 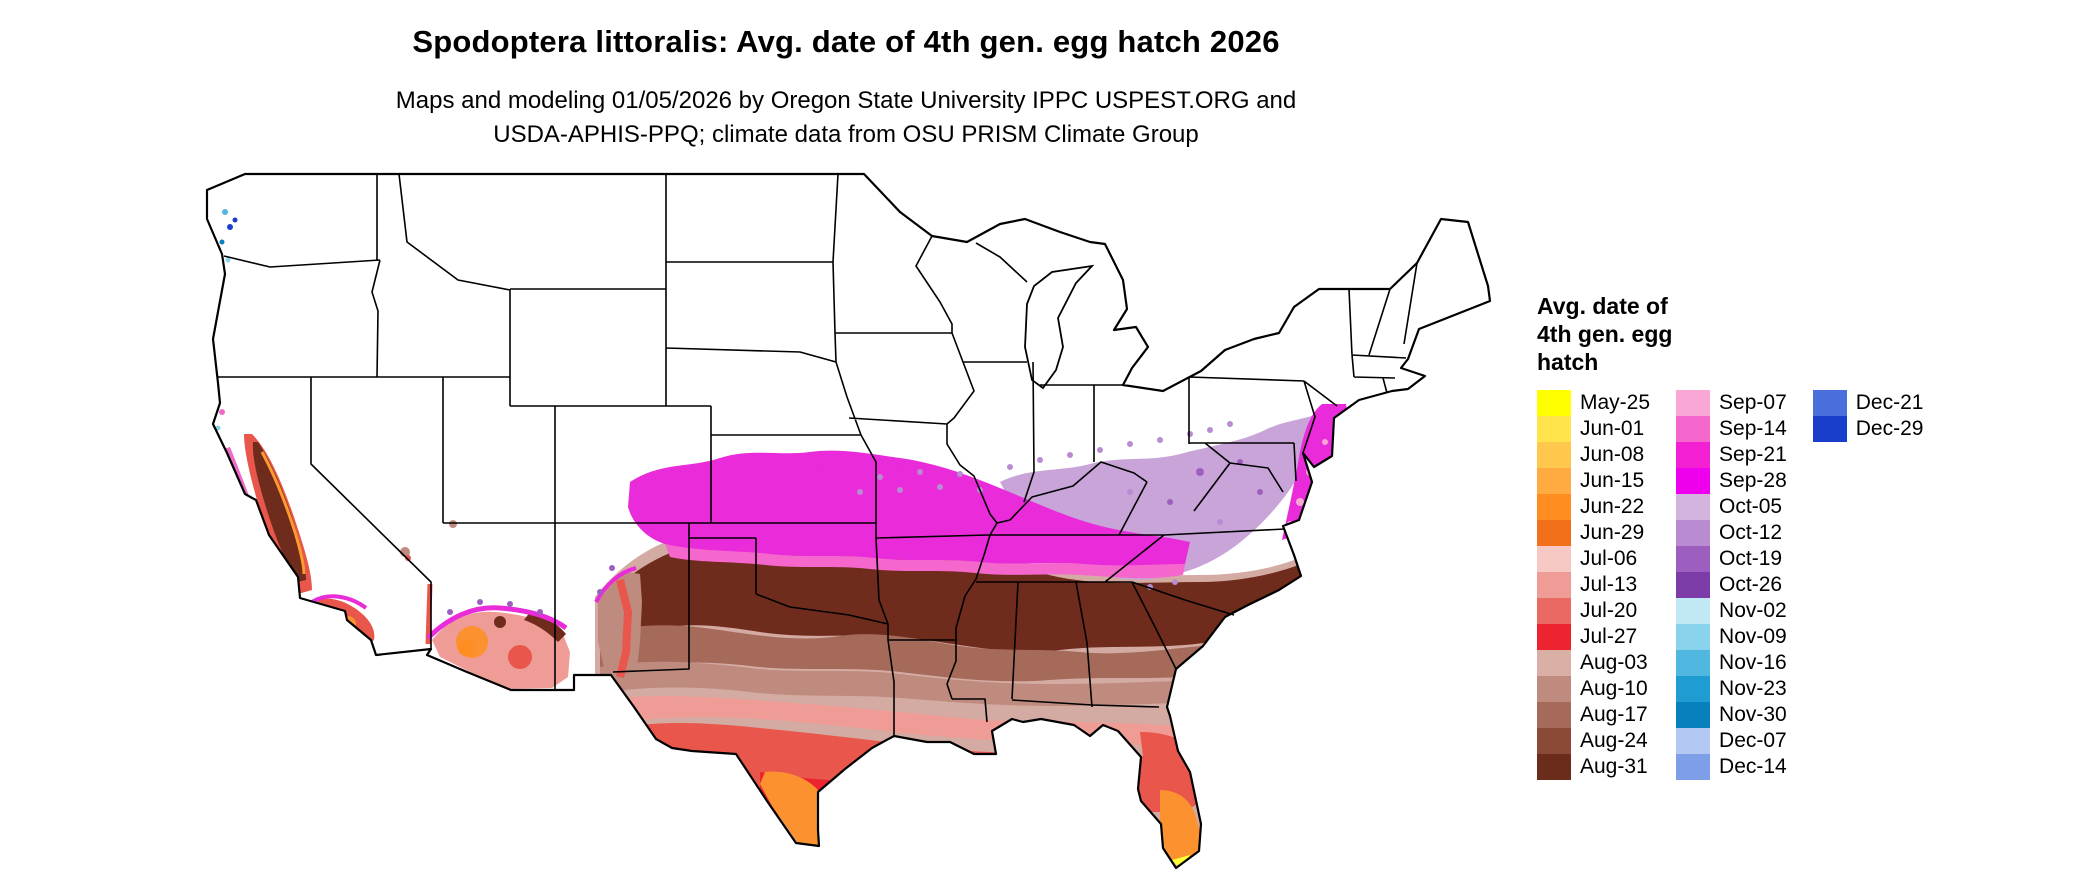 What do you see at coordinates (1751, 584) in the screenshot?
I see `legend-label: Oct-26` at bounding box center [1751, 584].